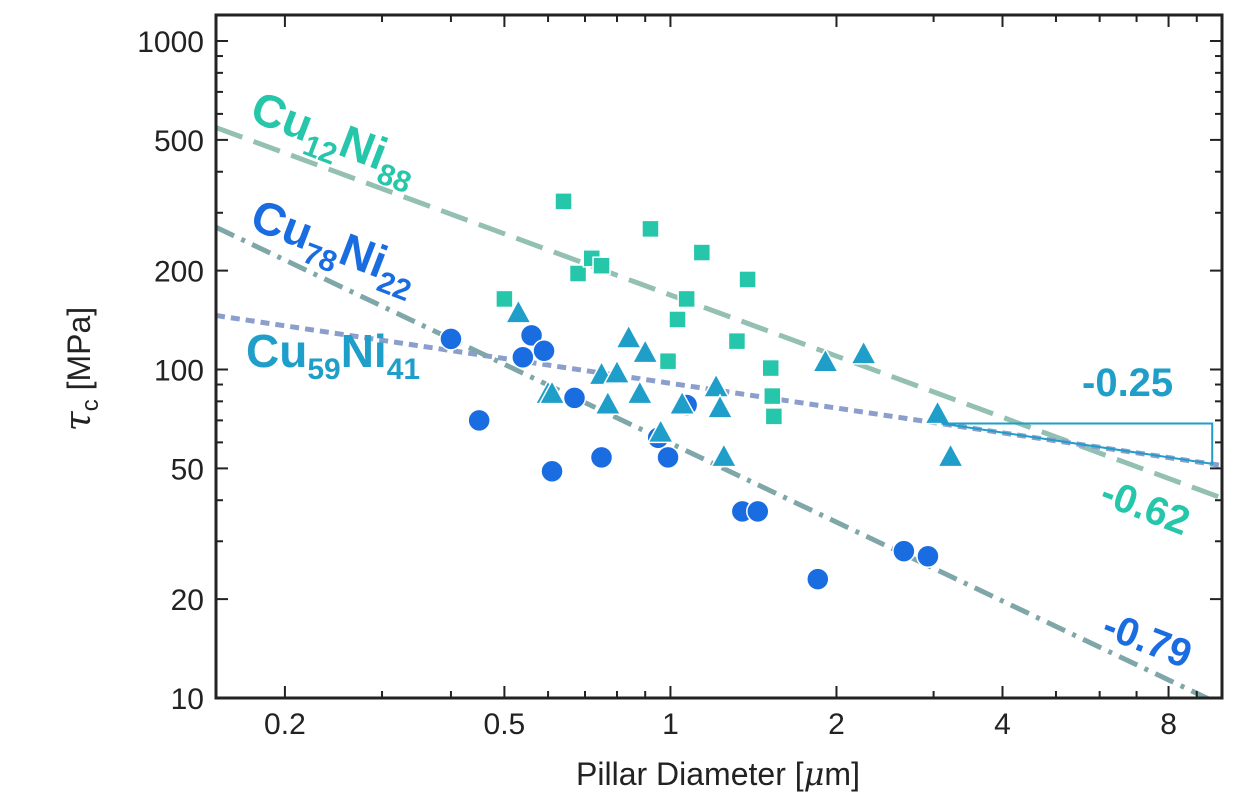 The image size is (1236, 800). I want to click on series-label-cu78ni22: Cu78Ni22, so click(333, 248).